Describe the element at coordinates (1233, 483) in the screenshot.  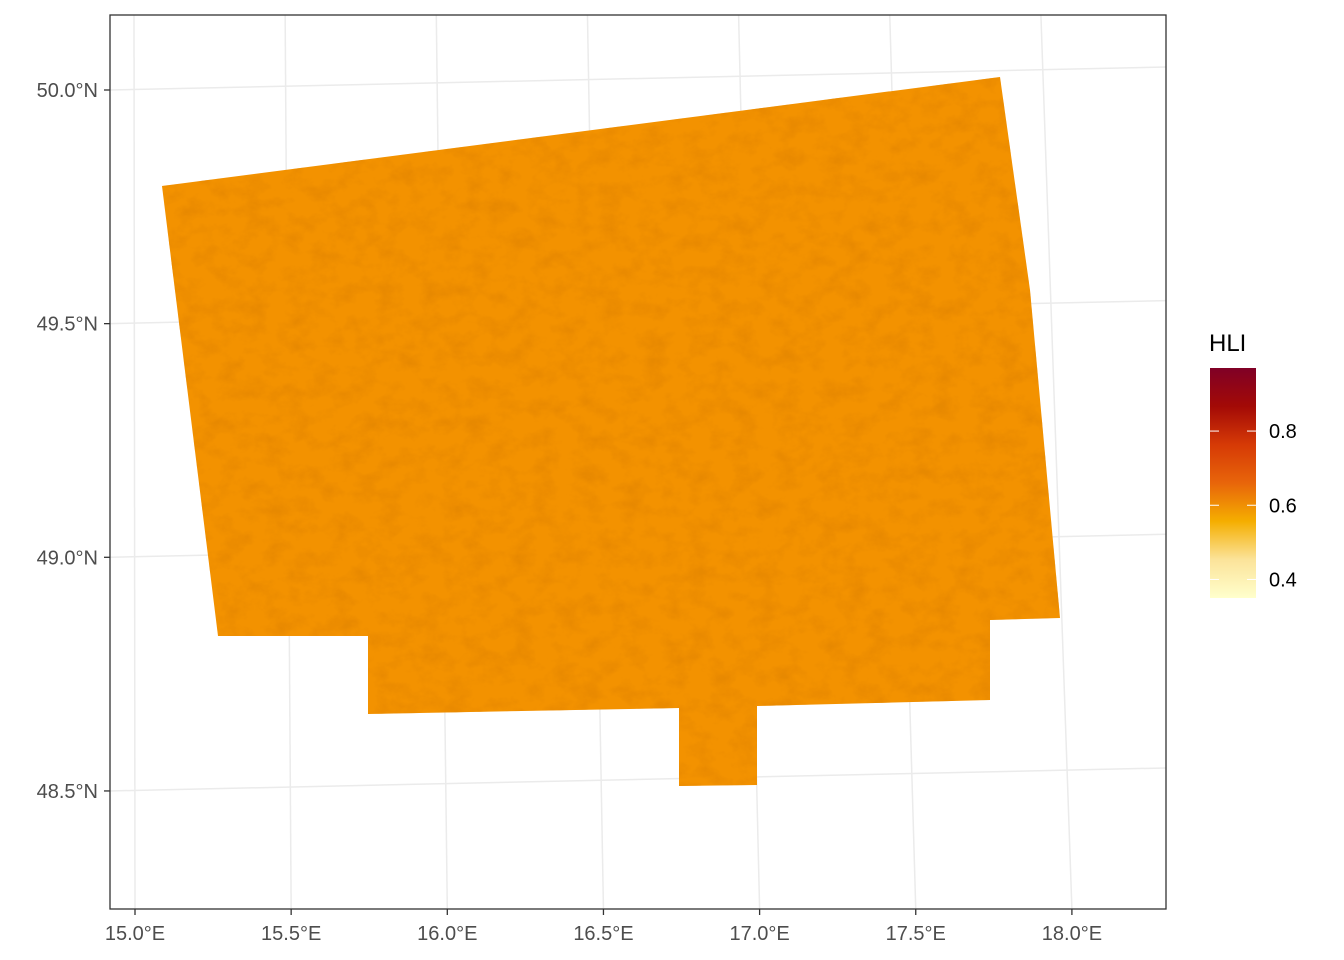
I see `legend-colorbar` at that location.